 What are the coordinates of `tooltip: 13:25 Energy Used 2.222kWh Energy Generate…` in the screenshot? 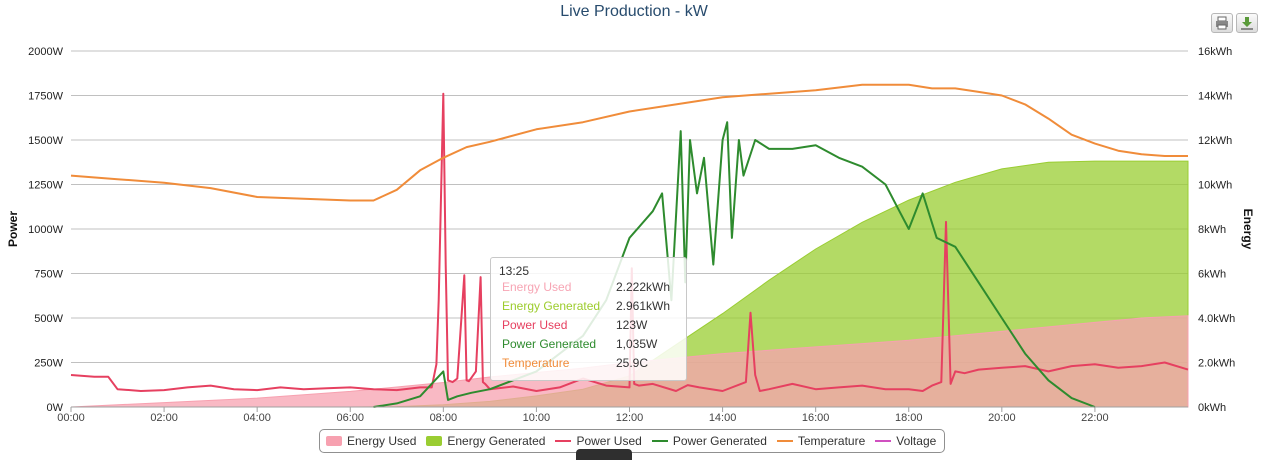 It's located at (588, 319).